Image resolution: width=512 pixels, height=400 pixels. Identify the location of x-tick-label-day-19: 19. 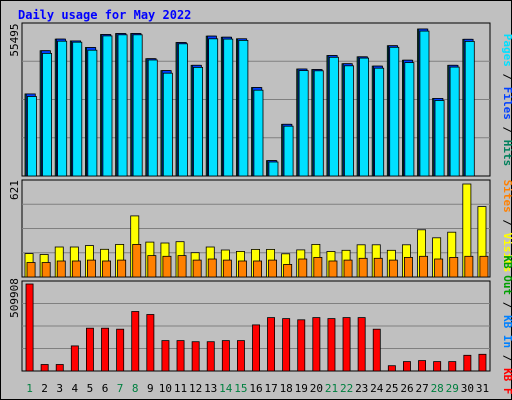
(301, 388).